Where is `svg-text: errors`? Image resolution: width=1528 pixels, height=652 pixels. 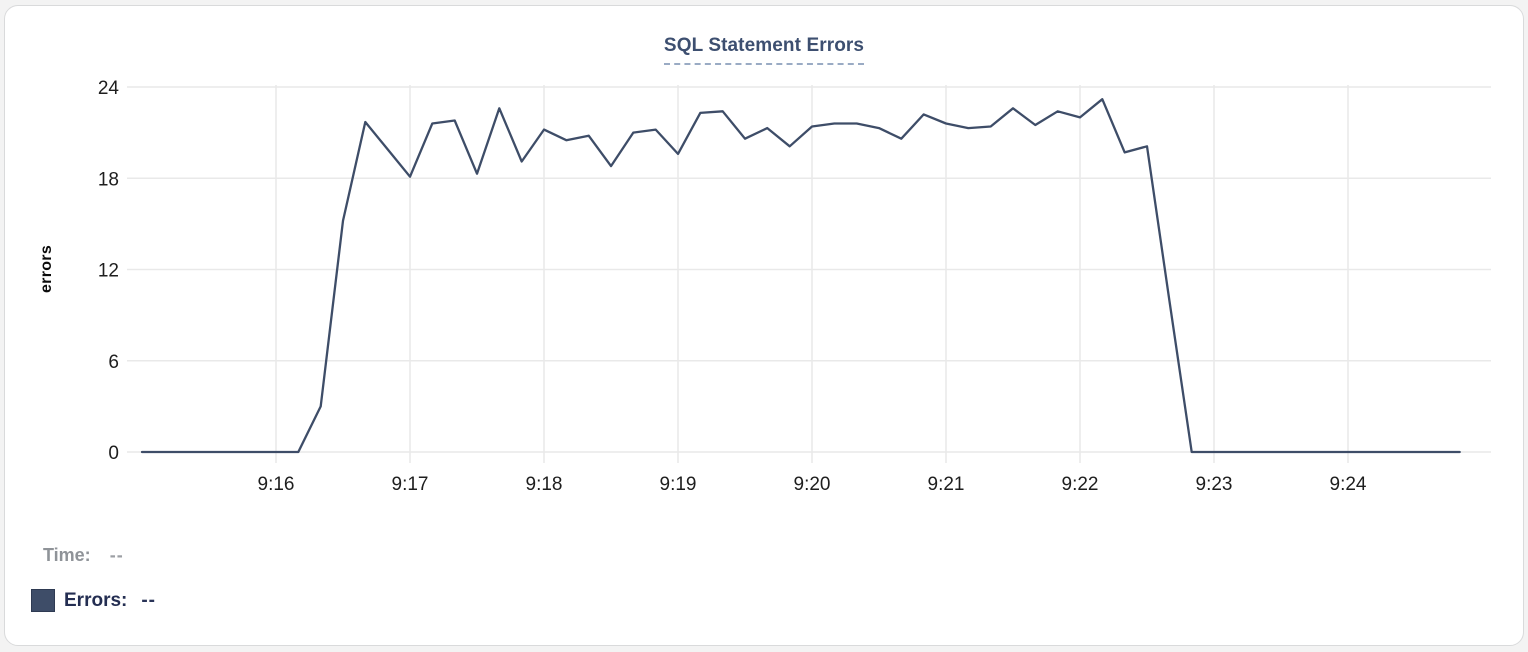
svg-text: errors is located at coordinates (46, 269).